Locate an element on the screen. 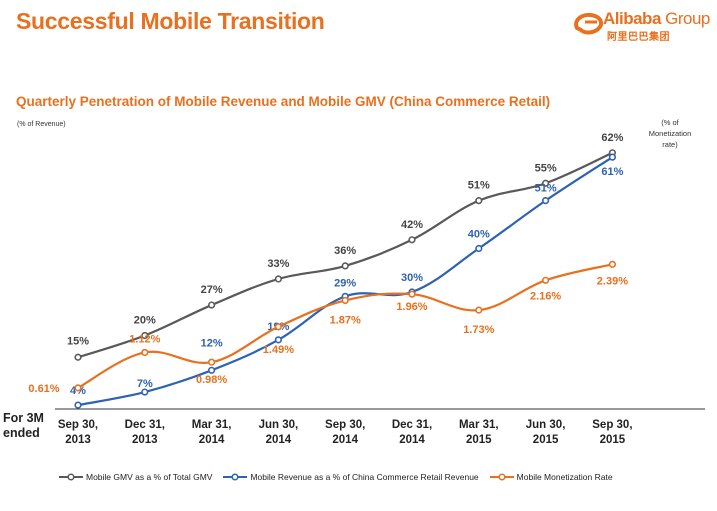  legend-item-monetization: Mobile Monetization Rate is located at coordinates (551, 477).